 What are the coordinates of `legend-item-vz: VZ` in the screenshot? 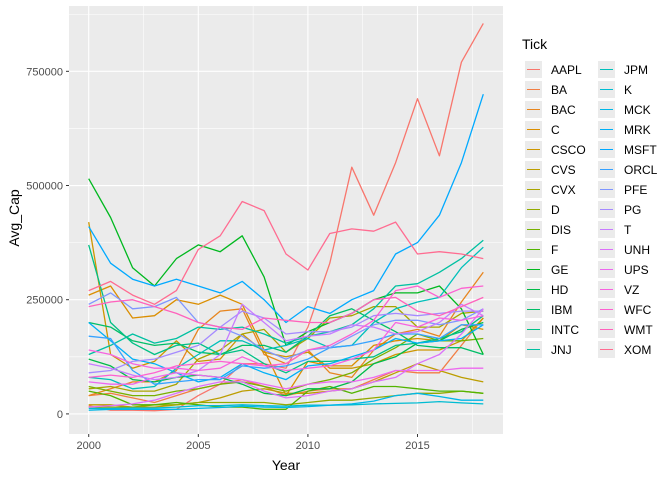 It's located at (633, 290).